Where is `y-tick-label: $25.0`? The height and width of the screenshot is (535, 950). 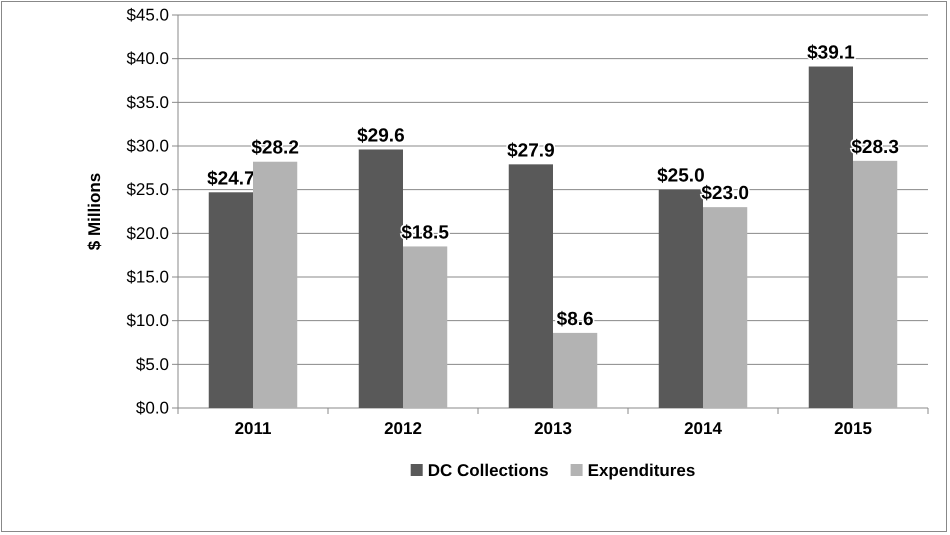 y-tick-label: $25.0 is located at coordinates (147, 190).